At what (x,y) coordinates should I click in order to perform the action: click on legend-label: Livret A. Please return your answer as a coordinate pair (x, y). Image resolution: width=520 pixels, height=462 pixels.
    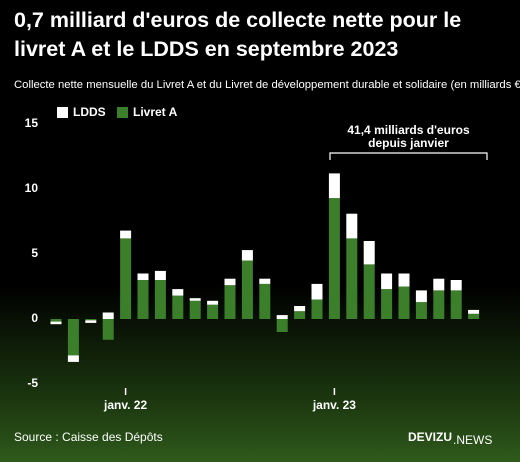
    Looking at the image, I should click on (155, 112).